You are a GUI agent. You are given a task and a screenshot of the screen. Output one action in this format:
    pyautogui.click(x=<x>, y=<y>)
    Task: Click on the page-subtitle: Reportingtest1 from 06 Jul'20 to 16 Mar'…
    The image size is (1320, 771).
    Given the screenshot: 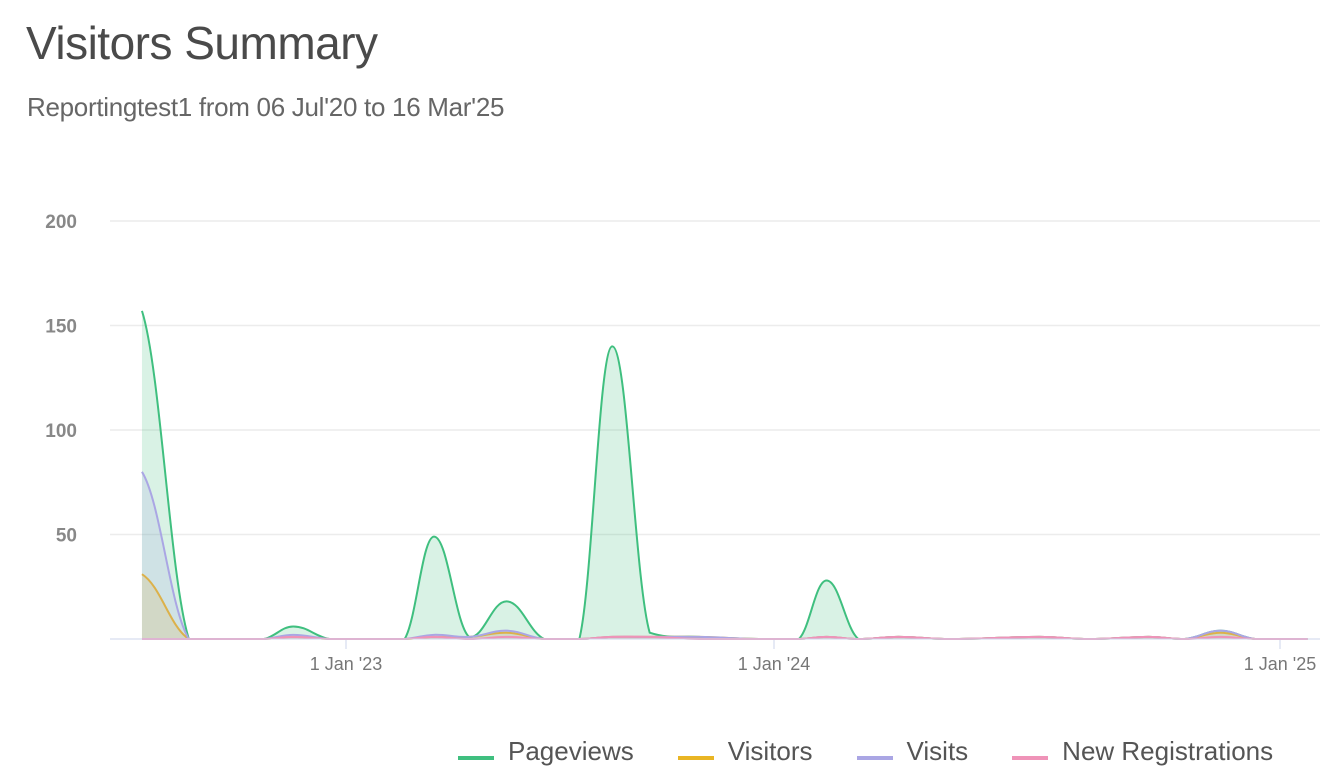 What is the action you would take?
    pyautogui.click(x=266, y=107)
    